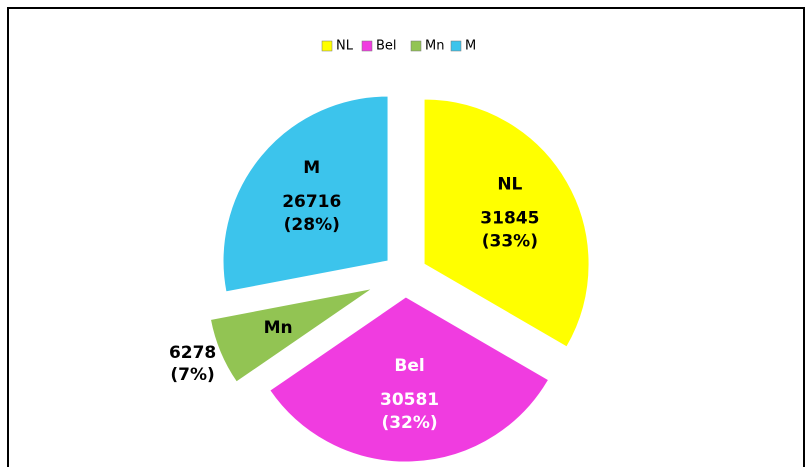  What do you see at coordinates (192, 353) in the screenshot?
I see `slice-value: 6278` at bounding box center [192, 353].